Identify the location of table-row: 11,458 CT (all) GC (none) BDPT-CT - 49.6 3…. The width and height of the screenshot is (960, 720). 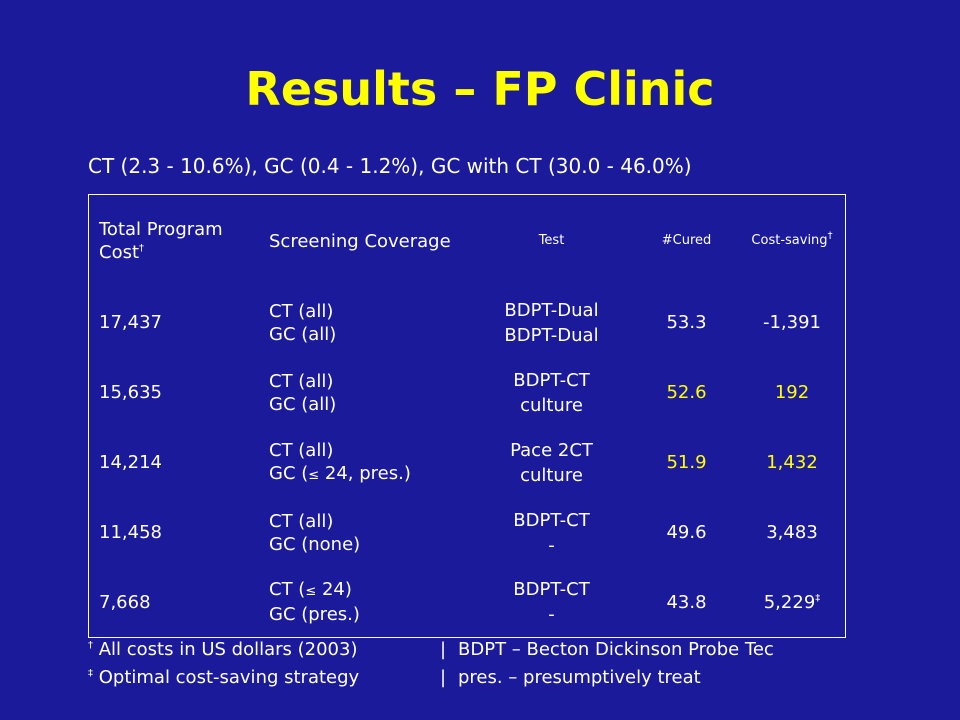
(467, 533).